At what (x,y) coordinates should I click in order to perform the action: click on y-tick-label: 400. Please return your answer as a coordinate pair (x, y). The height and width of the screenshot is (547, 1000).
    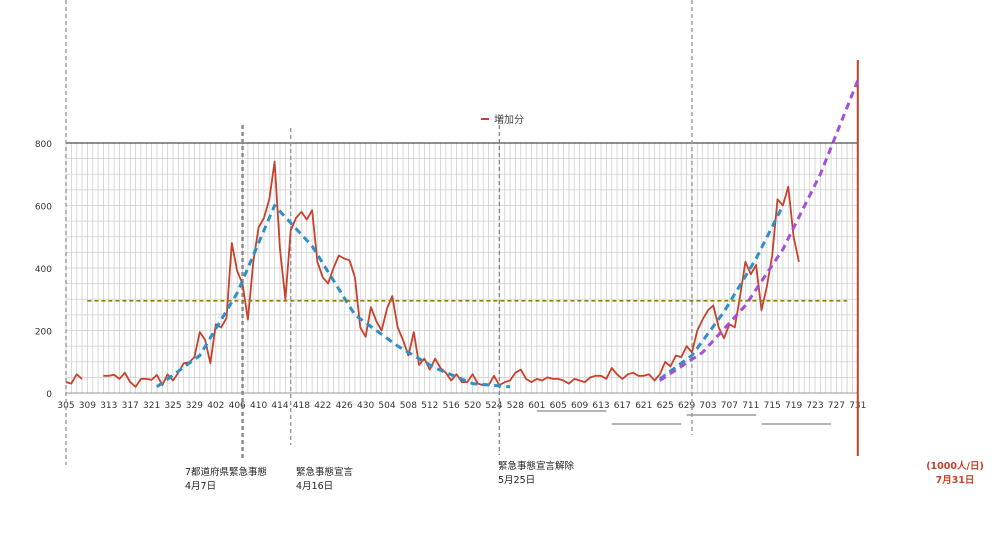
    Looking at the image, I should click on (43, 270).